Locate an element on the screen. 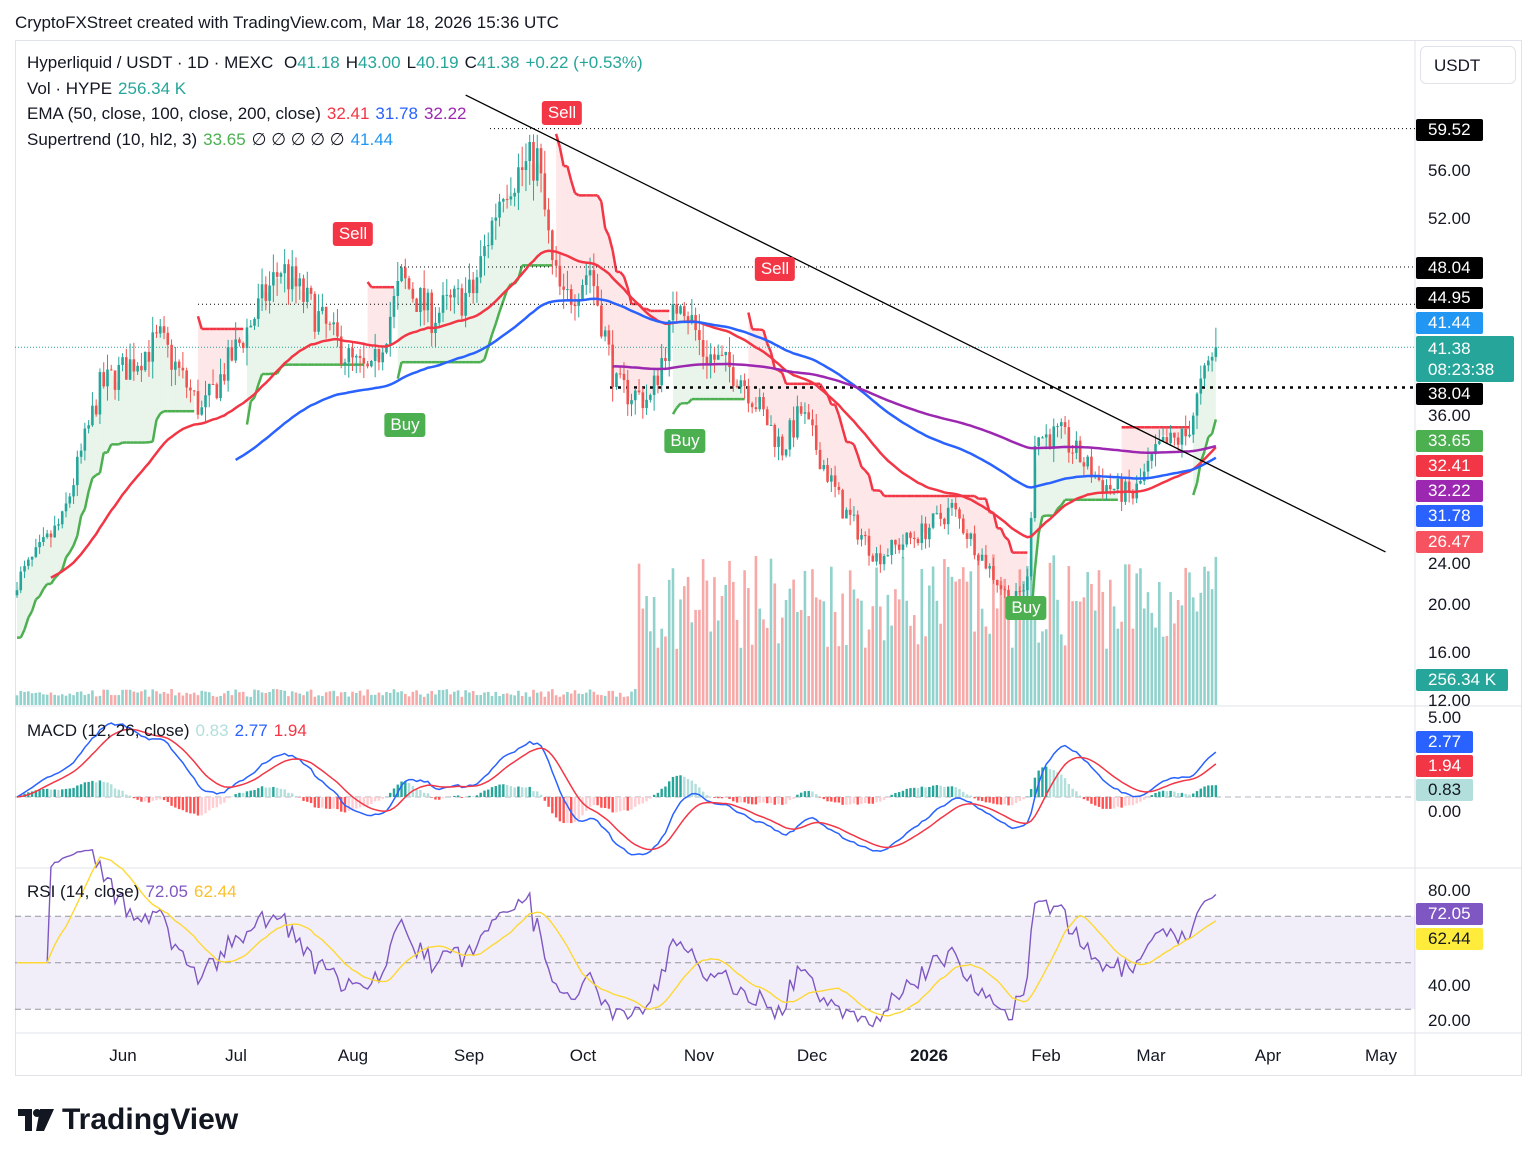  currency-button: USDT is located at coordinates (1468, 65).